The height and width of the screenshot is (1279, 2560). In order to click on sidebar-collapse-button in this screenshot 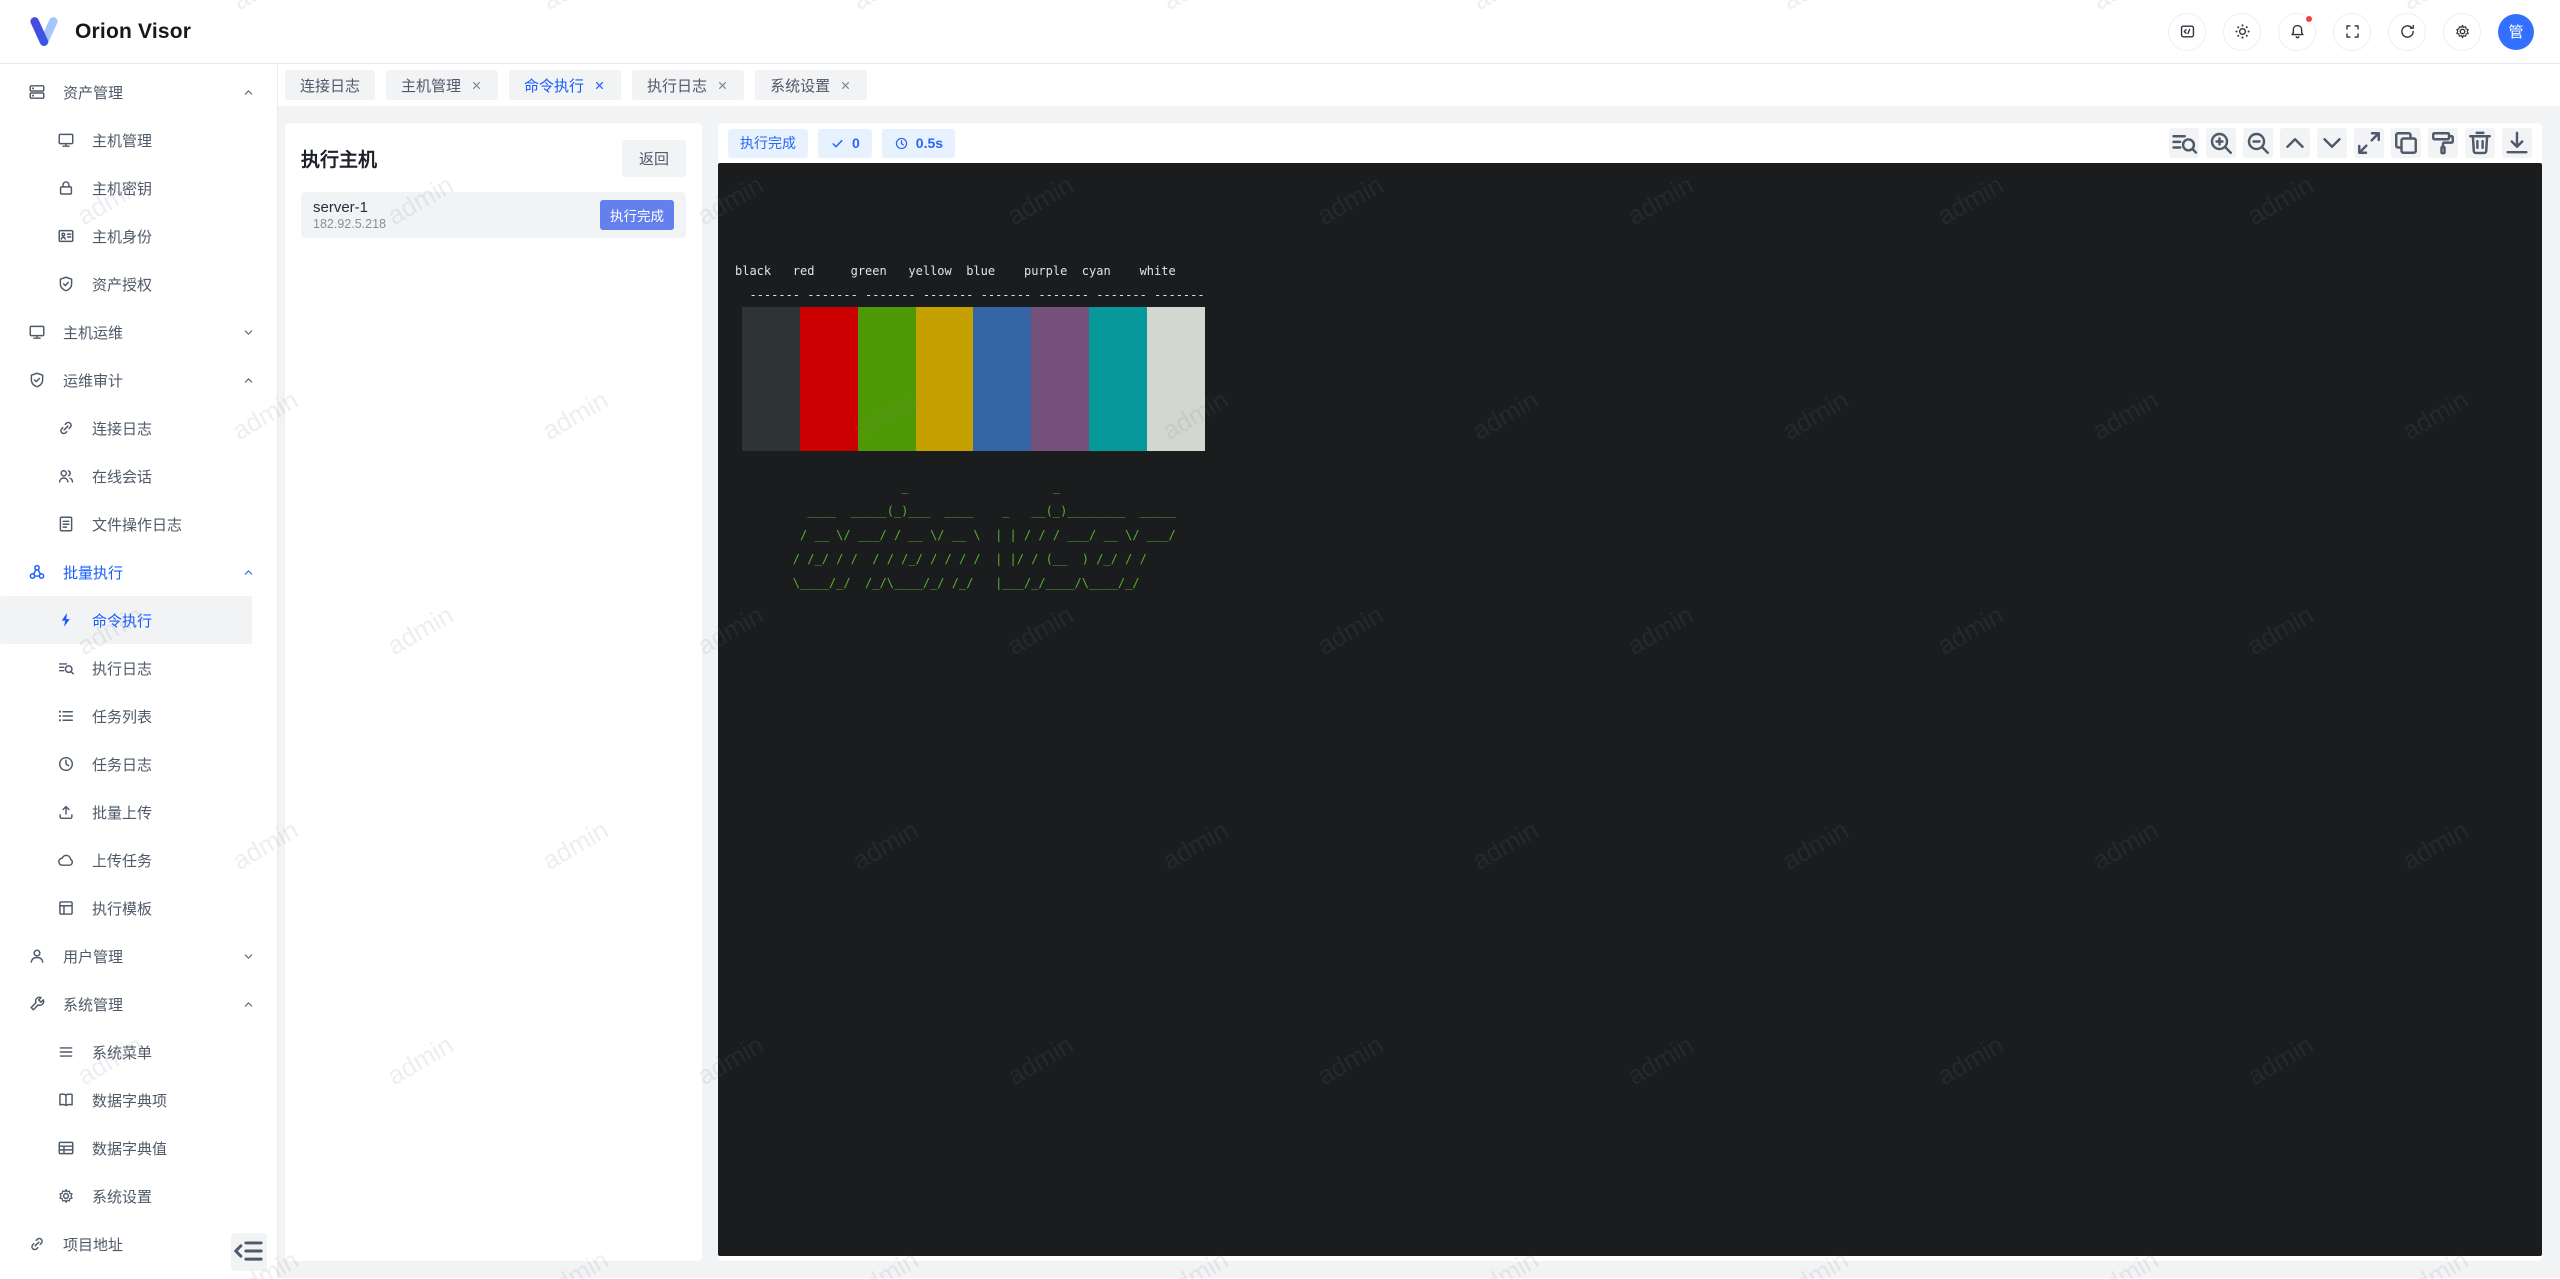, I will do `click(249, 1252)`.